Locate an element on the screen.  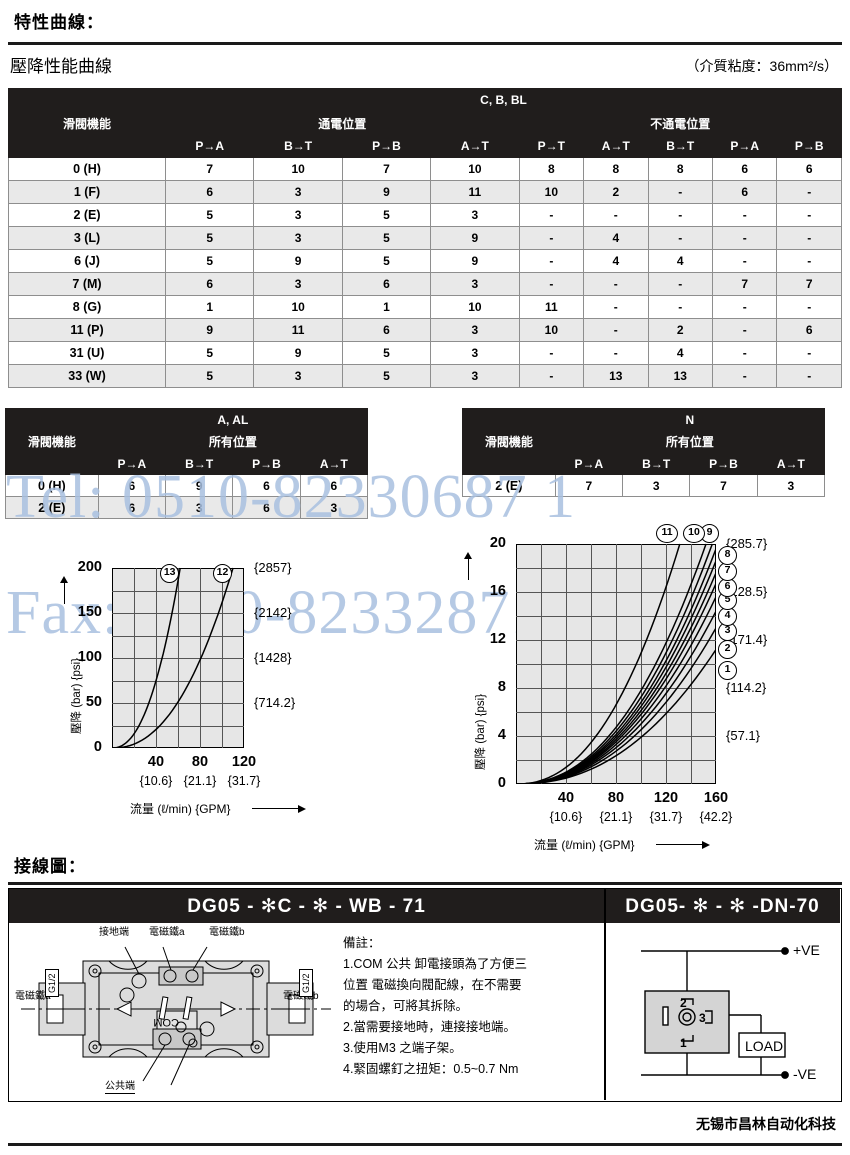
label-minus-ve: -VE is located at coordinates (805, 1074).